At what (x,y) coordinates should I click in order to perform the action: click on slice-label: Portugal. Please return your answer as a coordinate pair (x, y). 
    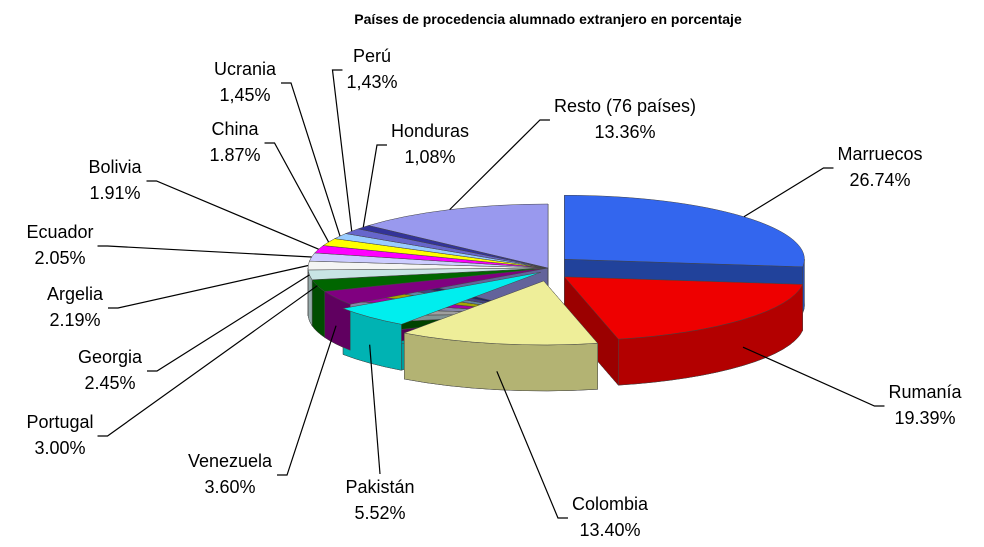
    Looking at the image, I should click on (59, 422).